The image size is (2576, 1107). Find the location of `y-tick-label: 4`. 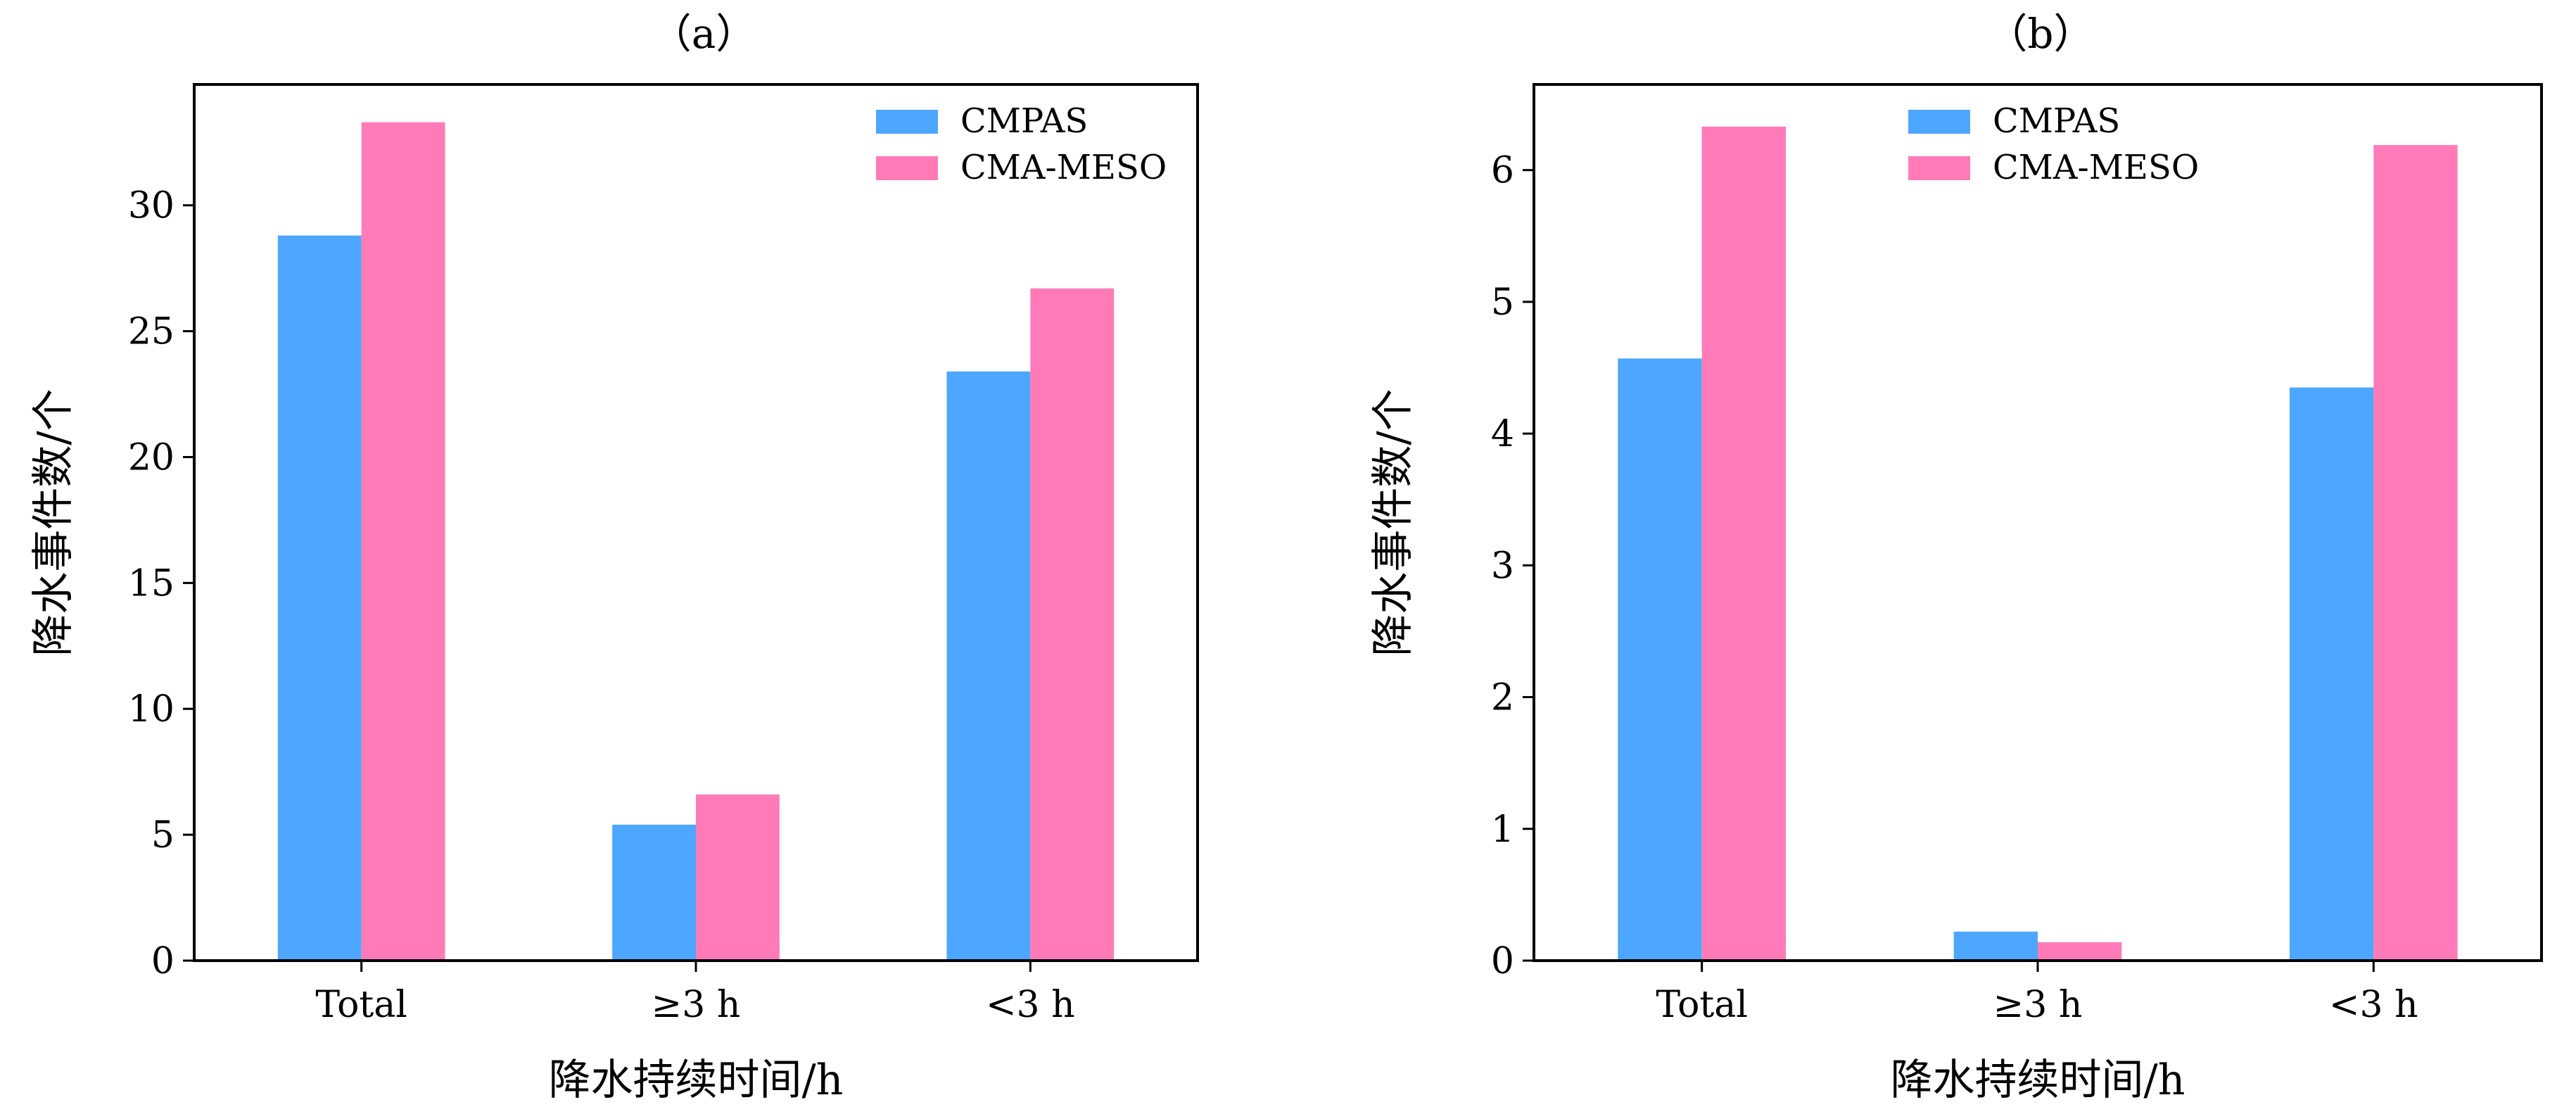

y-tick-label: 4 is located at coordinates (1502, 434).